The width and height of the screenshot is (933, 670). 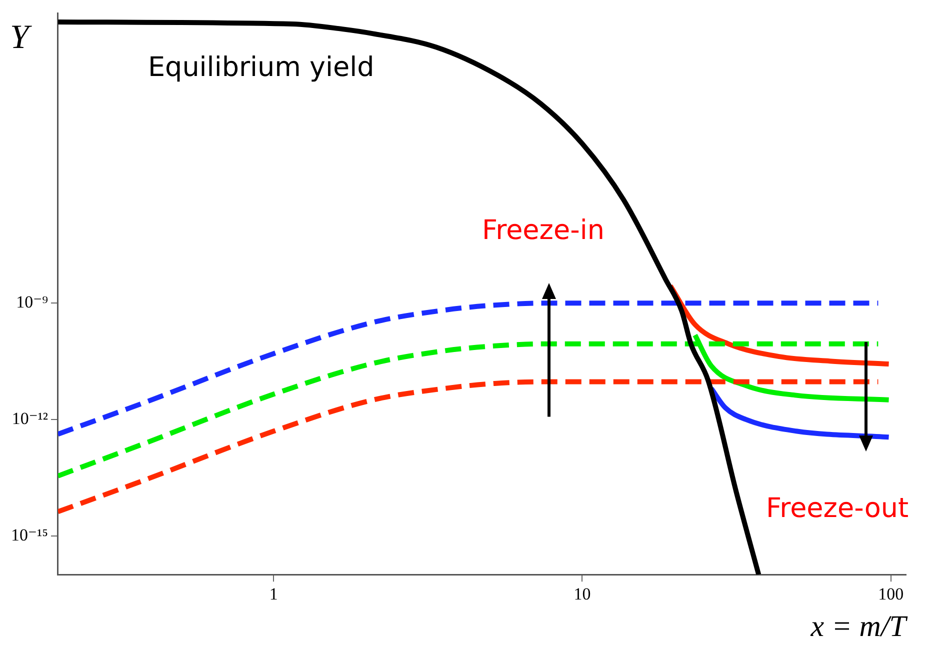 I want to click on x-axis-title: x = m/T, so click(x=859, y=626).